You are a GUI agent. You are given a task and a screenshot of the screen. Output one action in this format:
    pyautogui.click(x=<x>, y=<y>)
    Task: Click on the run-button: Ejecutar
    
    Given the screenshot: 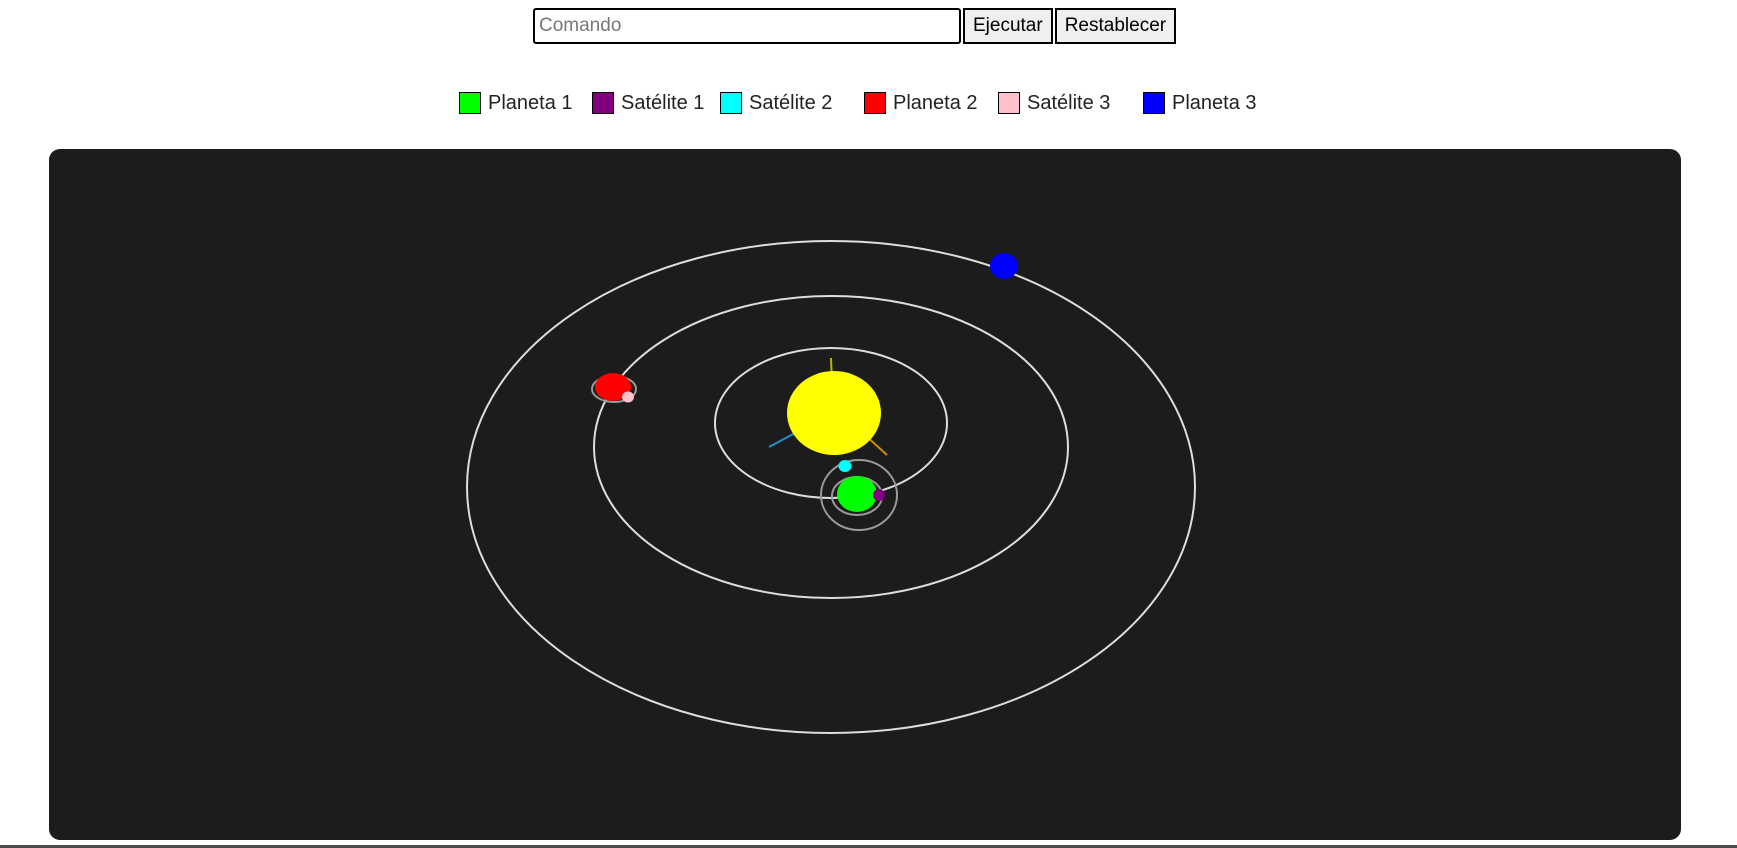 What is the action you would take?
    pyautogui.click(x=1008, y=26)
    